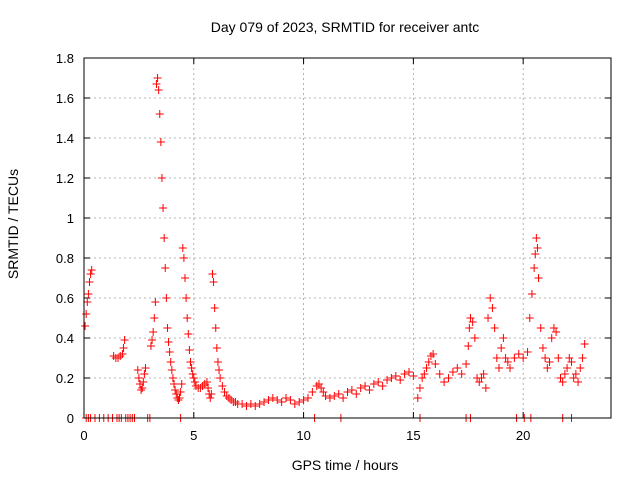 This screenshot has height=480, width=640. Describe the element at coordinates (65, 138) in the screenshot. I see `y-tick-label: 1.4` at that location.